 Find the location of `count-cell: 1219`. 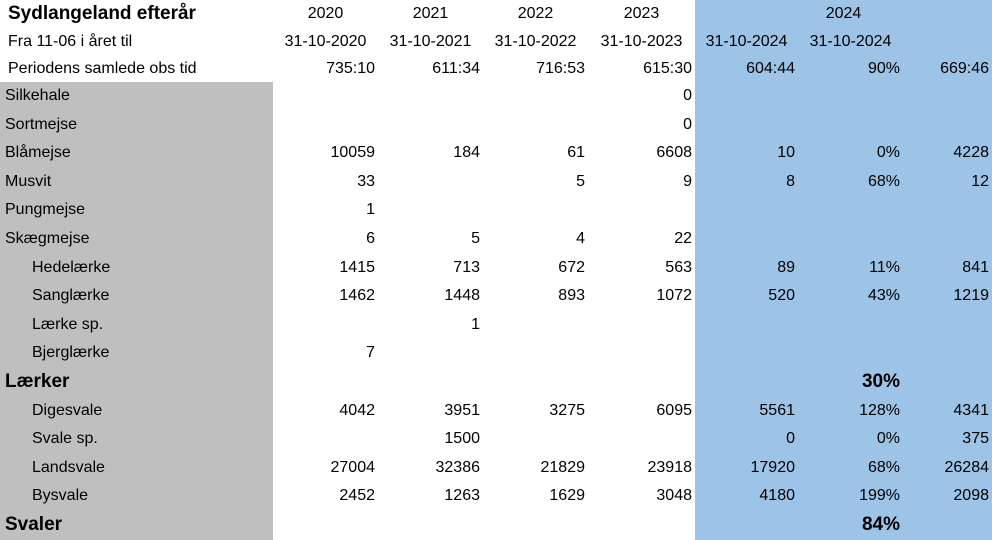

count-cell: 1219 is located at coordinates (971, 296).